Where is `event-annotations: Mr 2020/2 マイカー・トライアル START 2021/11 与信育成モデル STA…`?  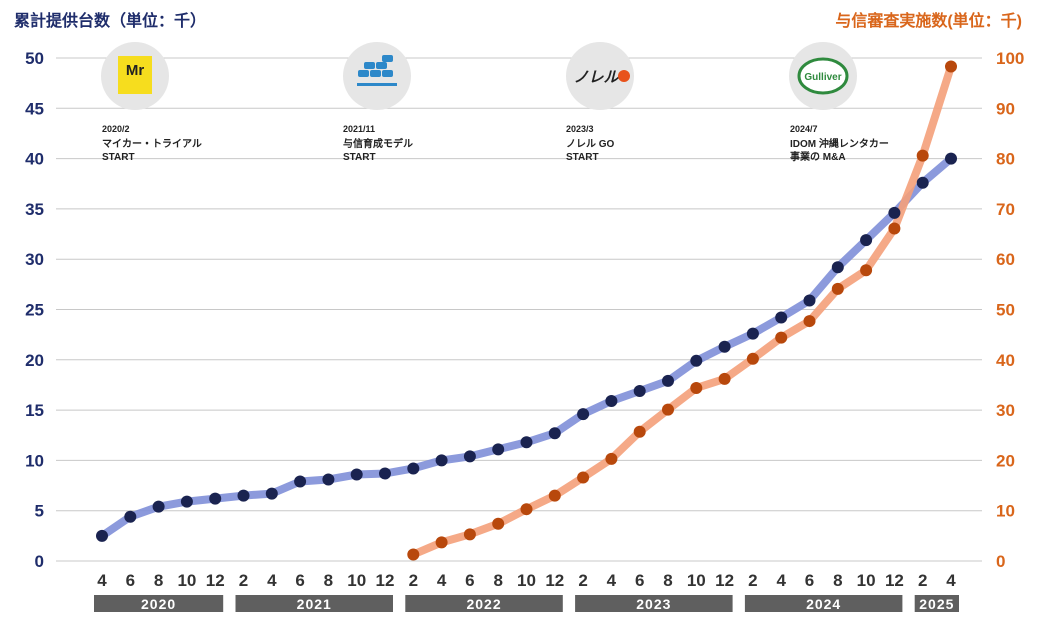 event-annotations: Mr 2020/2 マイカー・トライアル START 2021/11 与信育成モデル STA… is located at coordinates (495, 102).